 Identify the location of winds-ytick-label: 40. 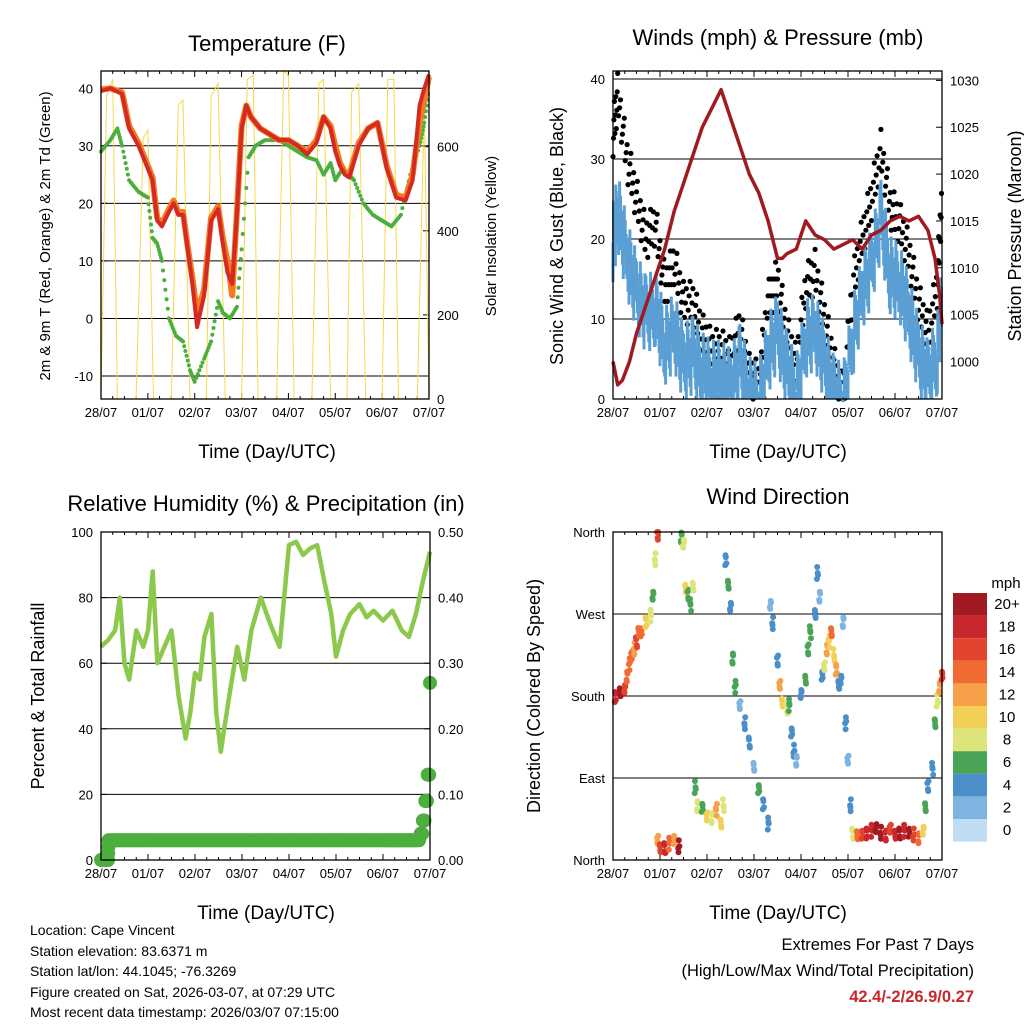
(598, 79).